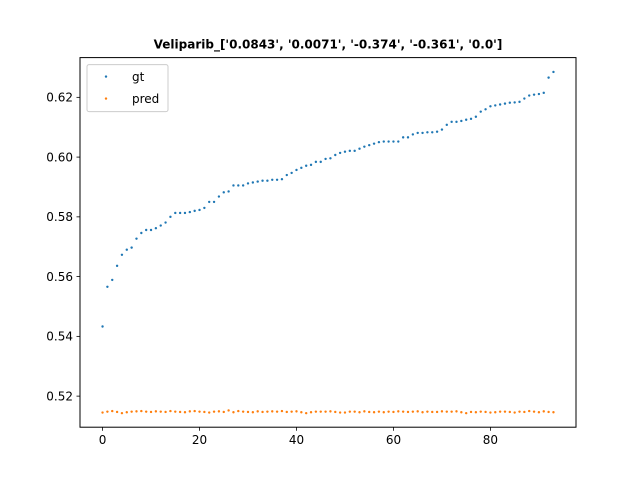 The height and width of the screenshot is (485, 640). What do you see at coordinates (59, 337) in the screenshot?
I see `y-tick-label: 0.54` at bounding box center [59, 337].